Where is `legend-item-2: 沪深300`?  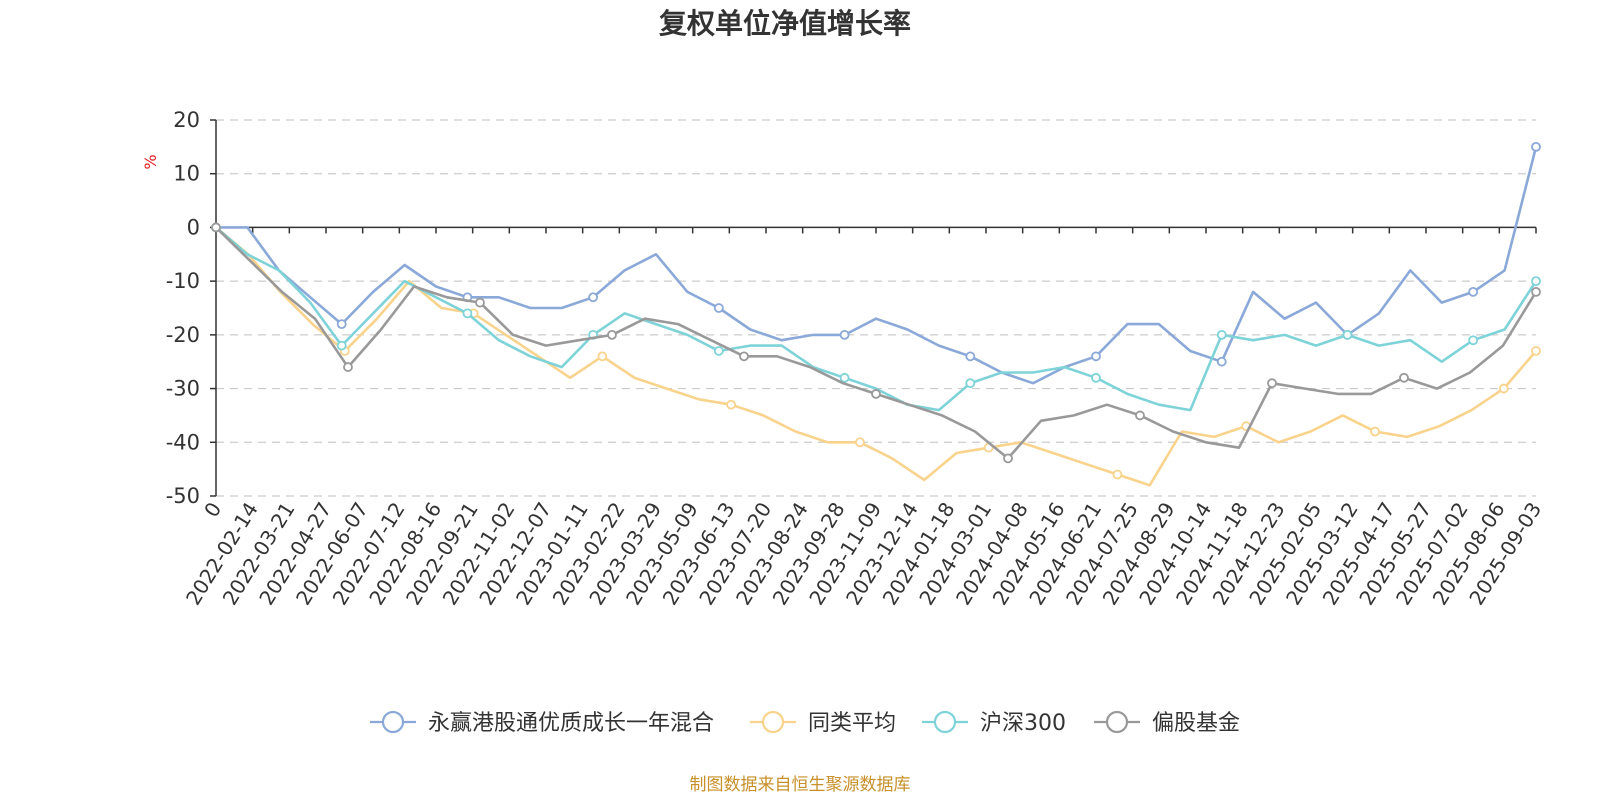
legend-item-2: 沪深300 is located at coordinates (994, 723).